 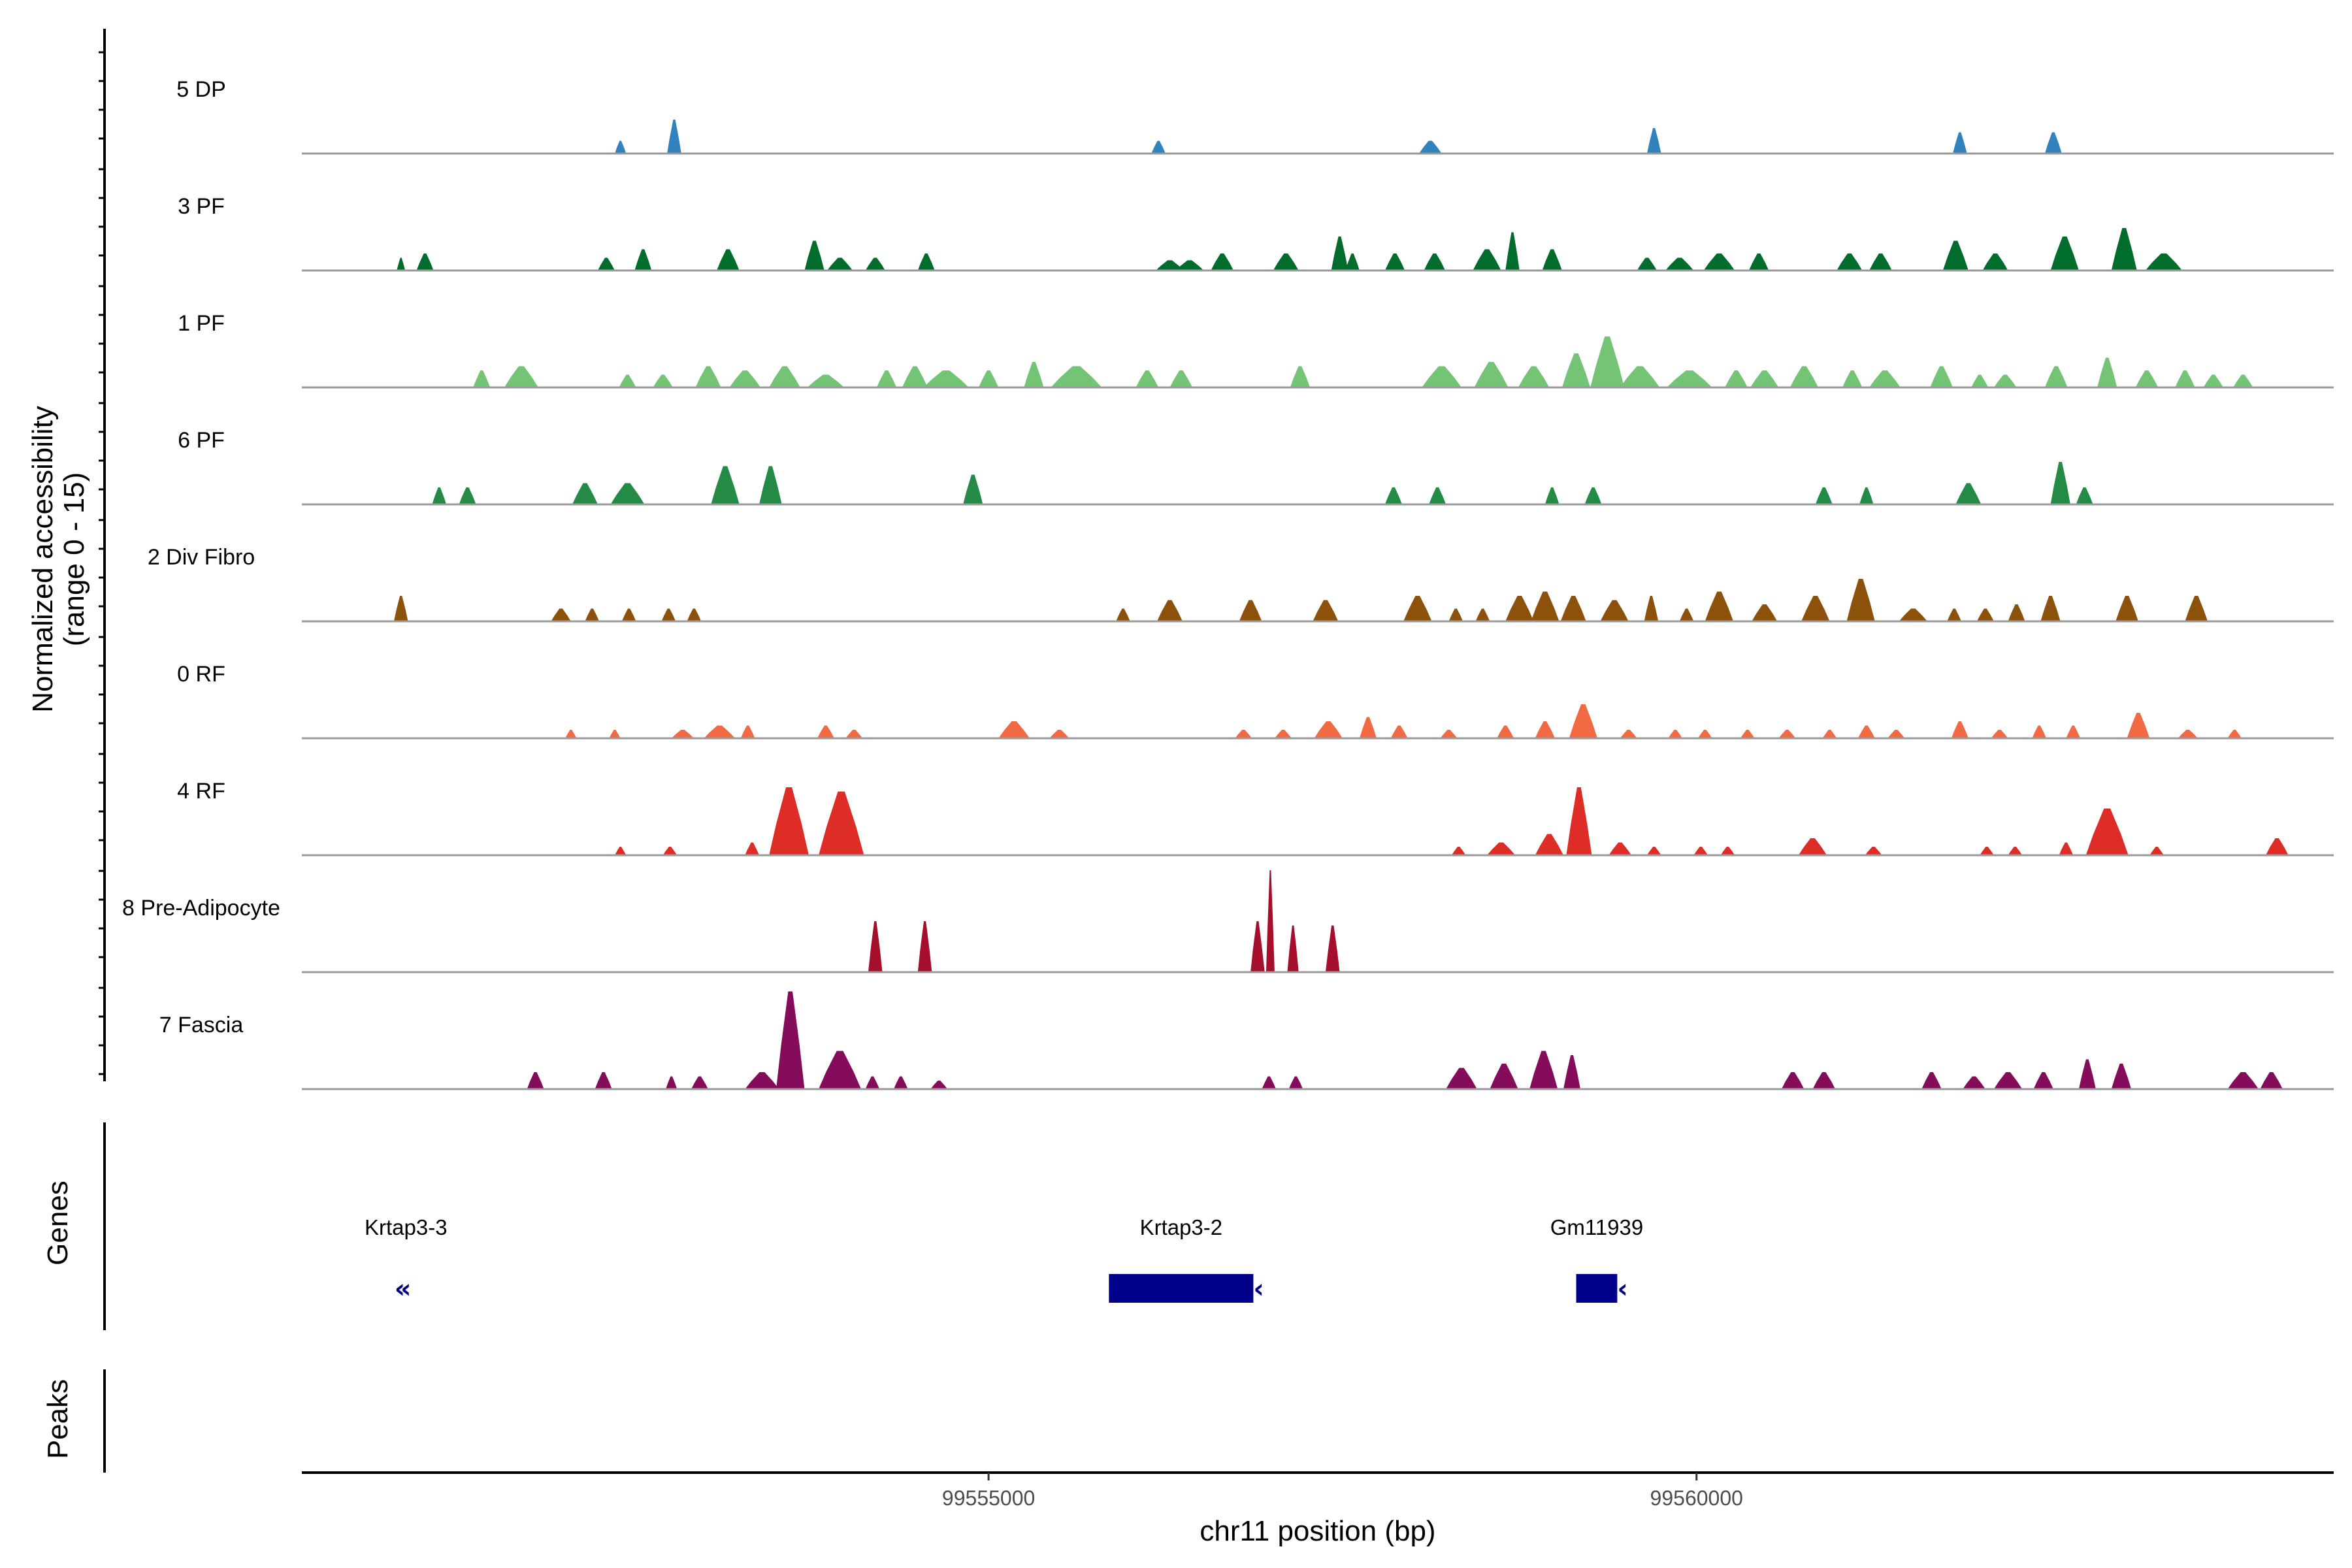 What do you see at coordinates (74, 559) in the screenshot?
I see `y-axis-title-line-2: (range 0 - 15)` at bounding box center [74, 559].